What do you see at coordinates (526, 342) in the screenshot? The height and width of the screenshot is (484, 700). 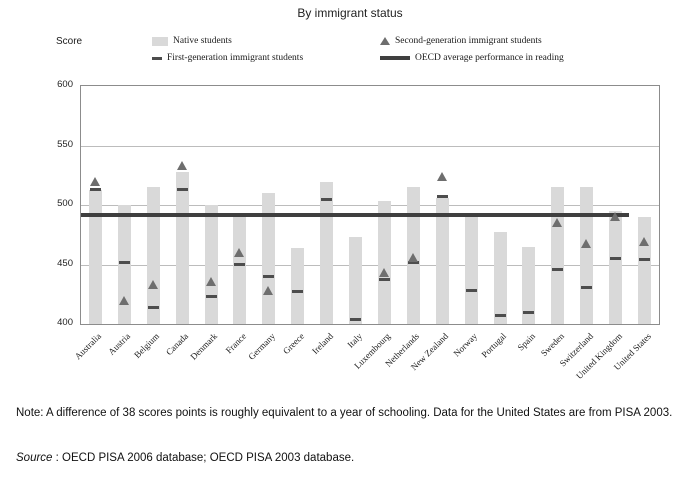 I see `x-category-label: Spain` at bounding box center [526, 342].